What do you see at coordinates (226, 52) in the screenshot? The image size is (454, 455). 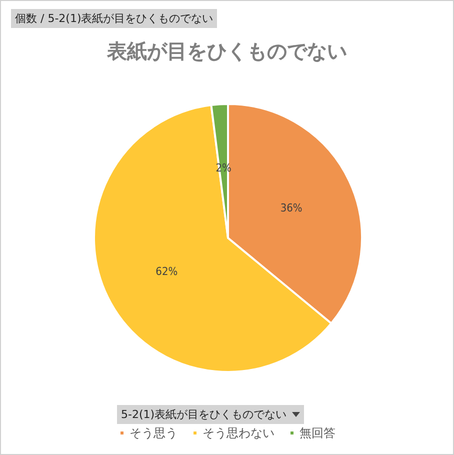 I see `chart-title: 表紙が目をひくものでない` at bounding box center [226, 52].